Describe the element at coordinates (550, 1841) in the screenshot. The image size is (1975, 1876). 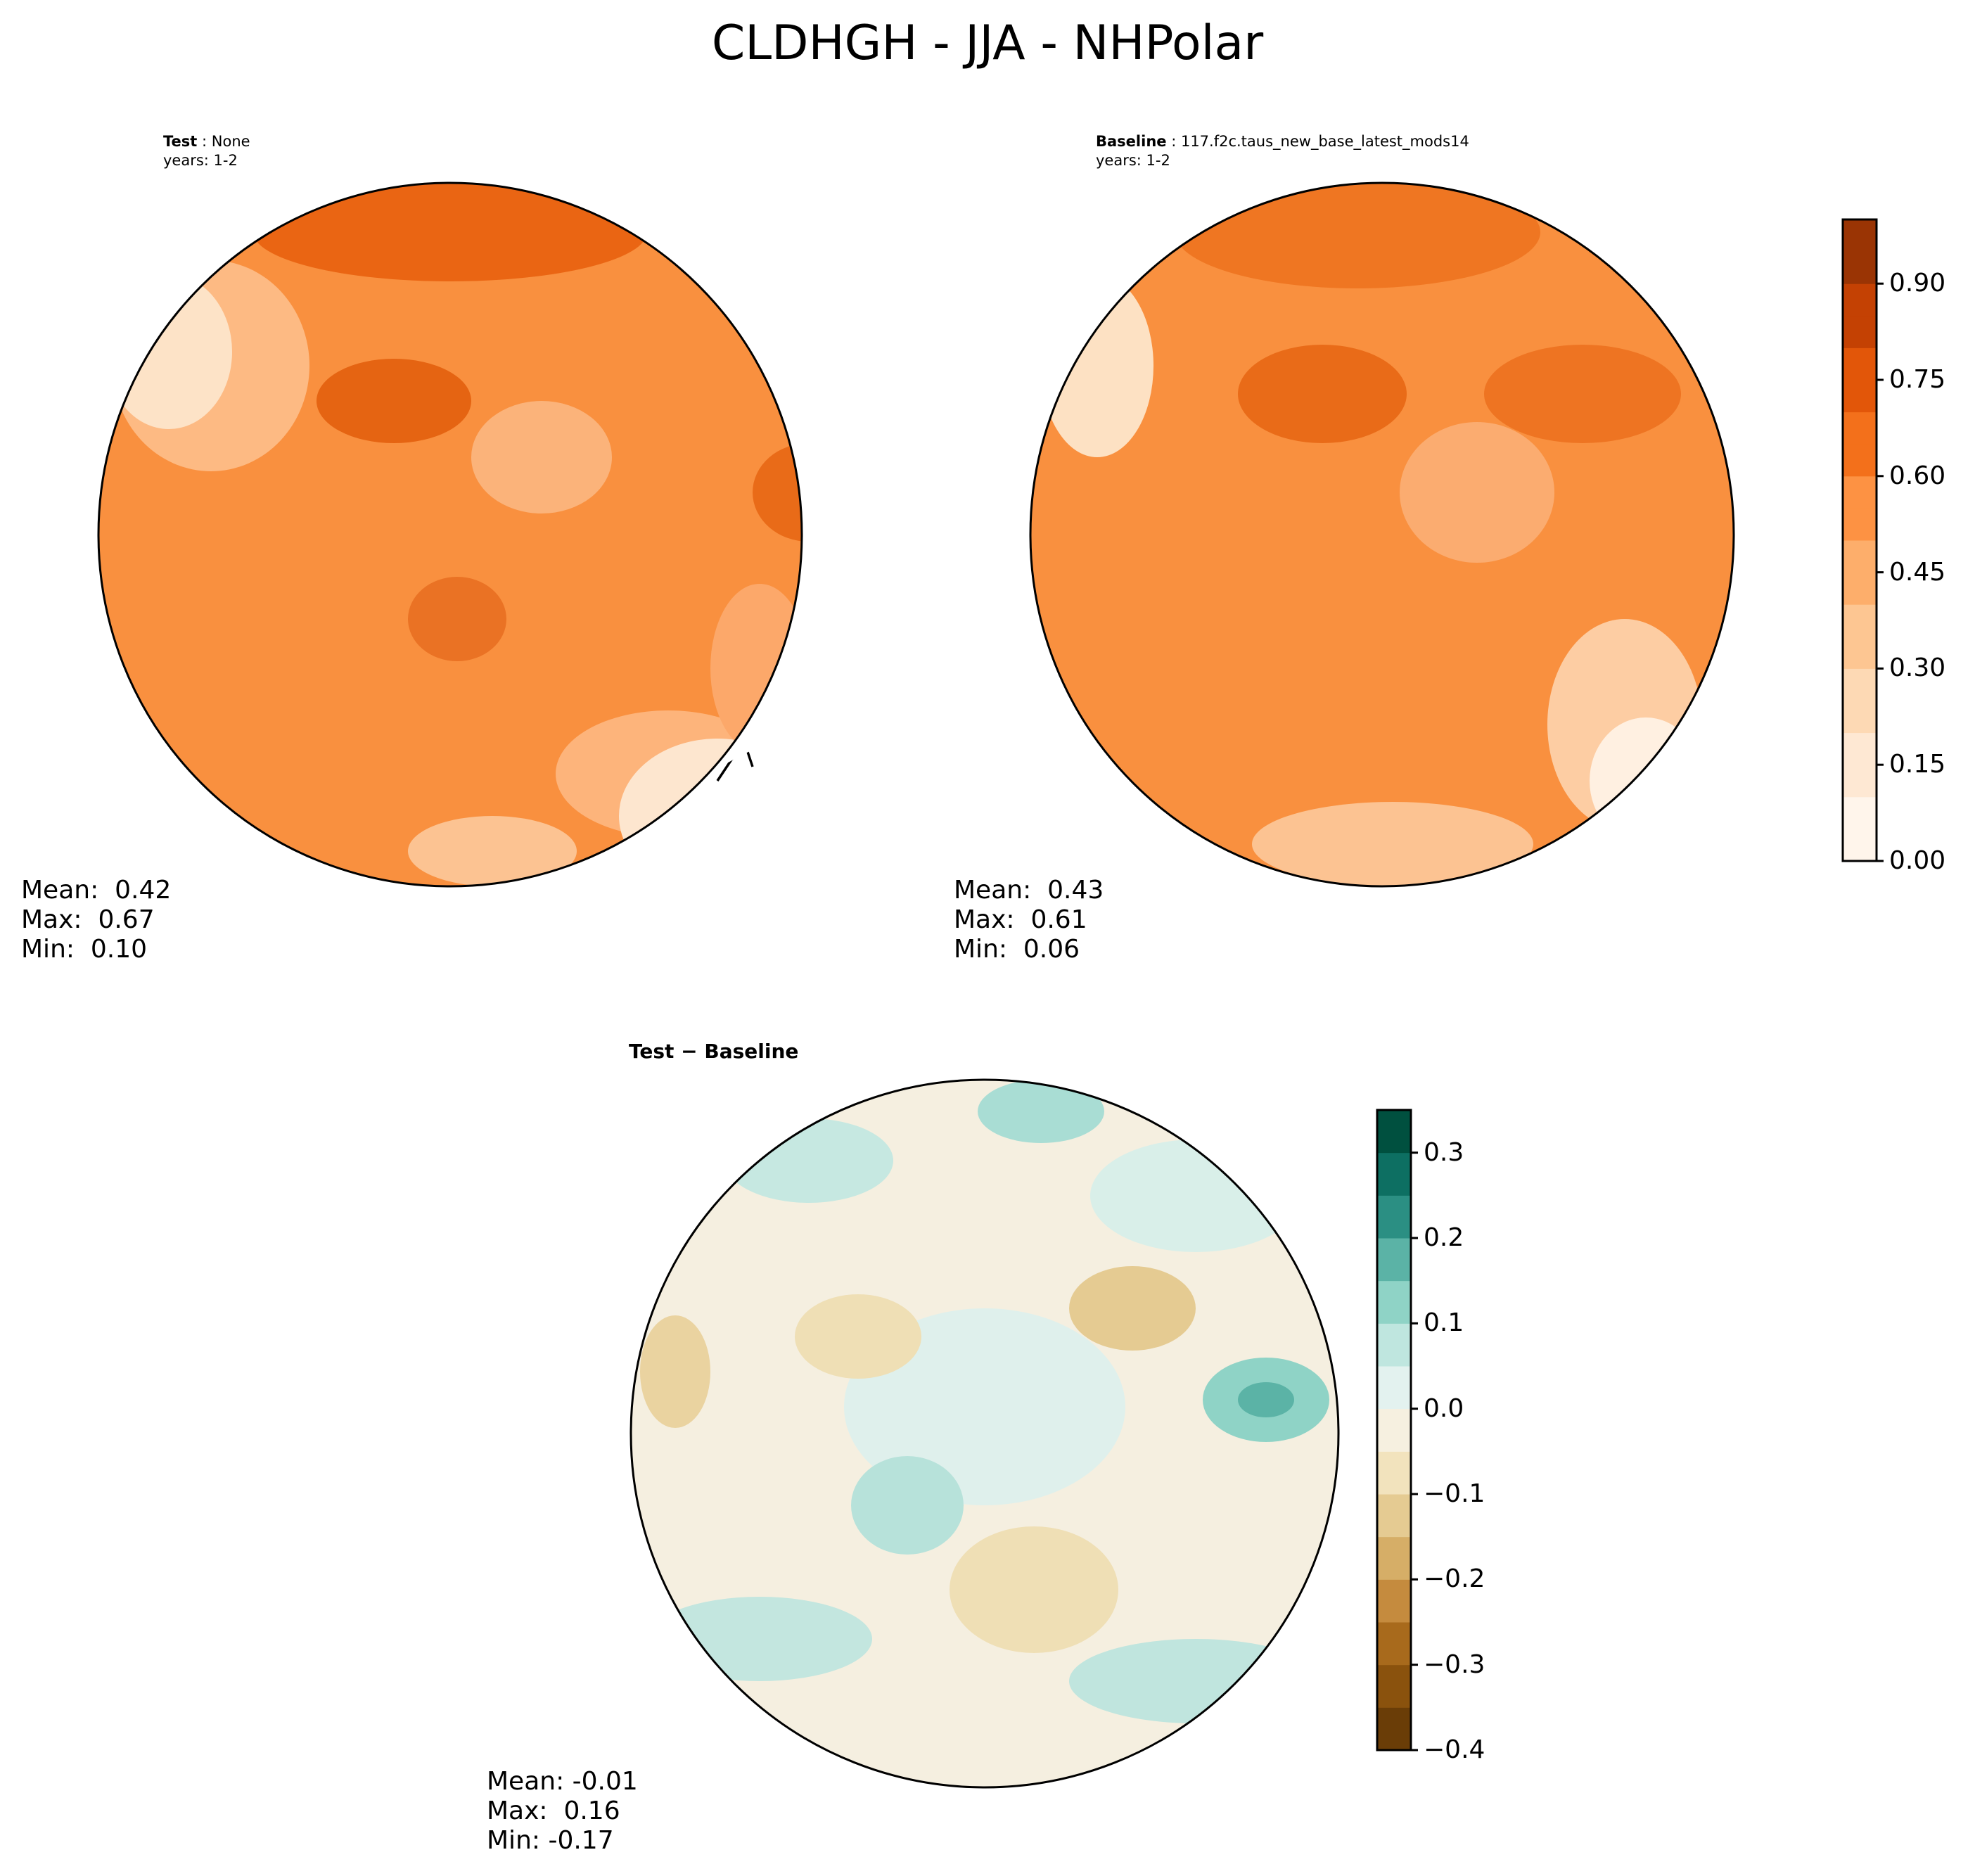
I see `diff-min: Min: -0.17` at that location.